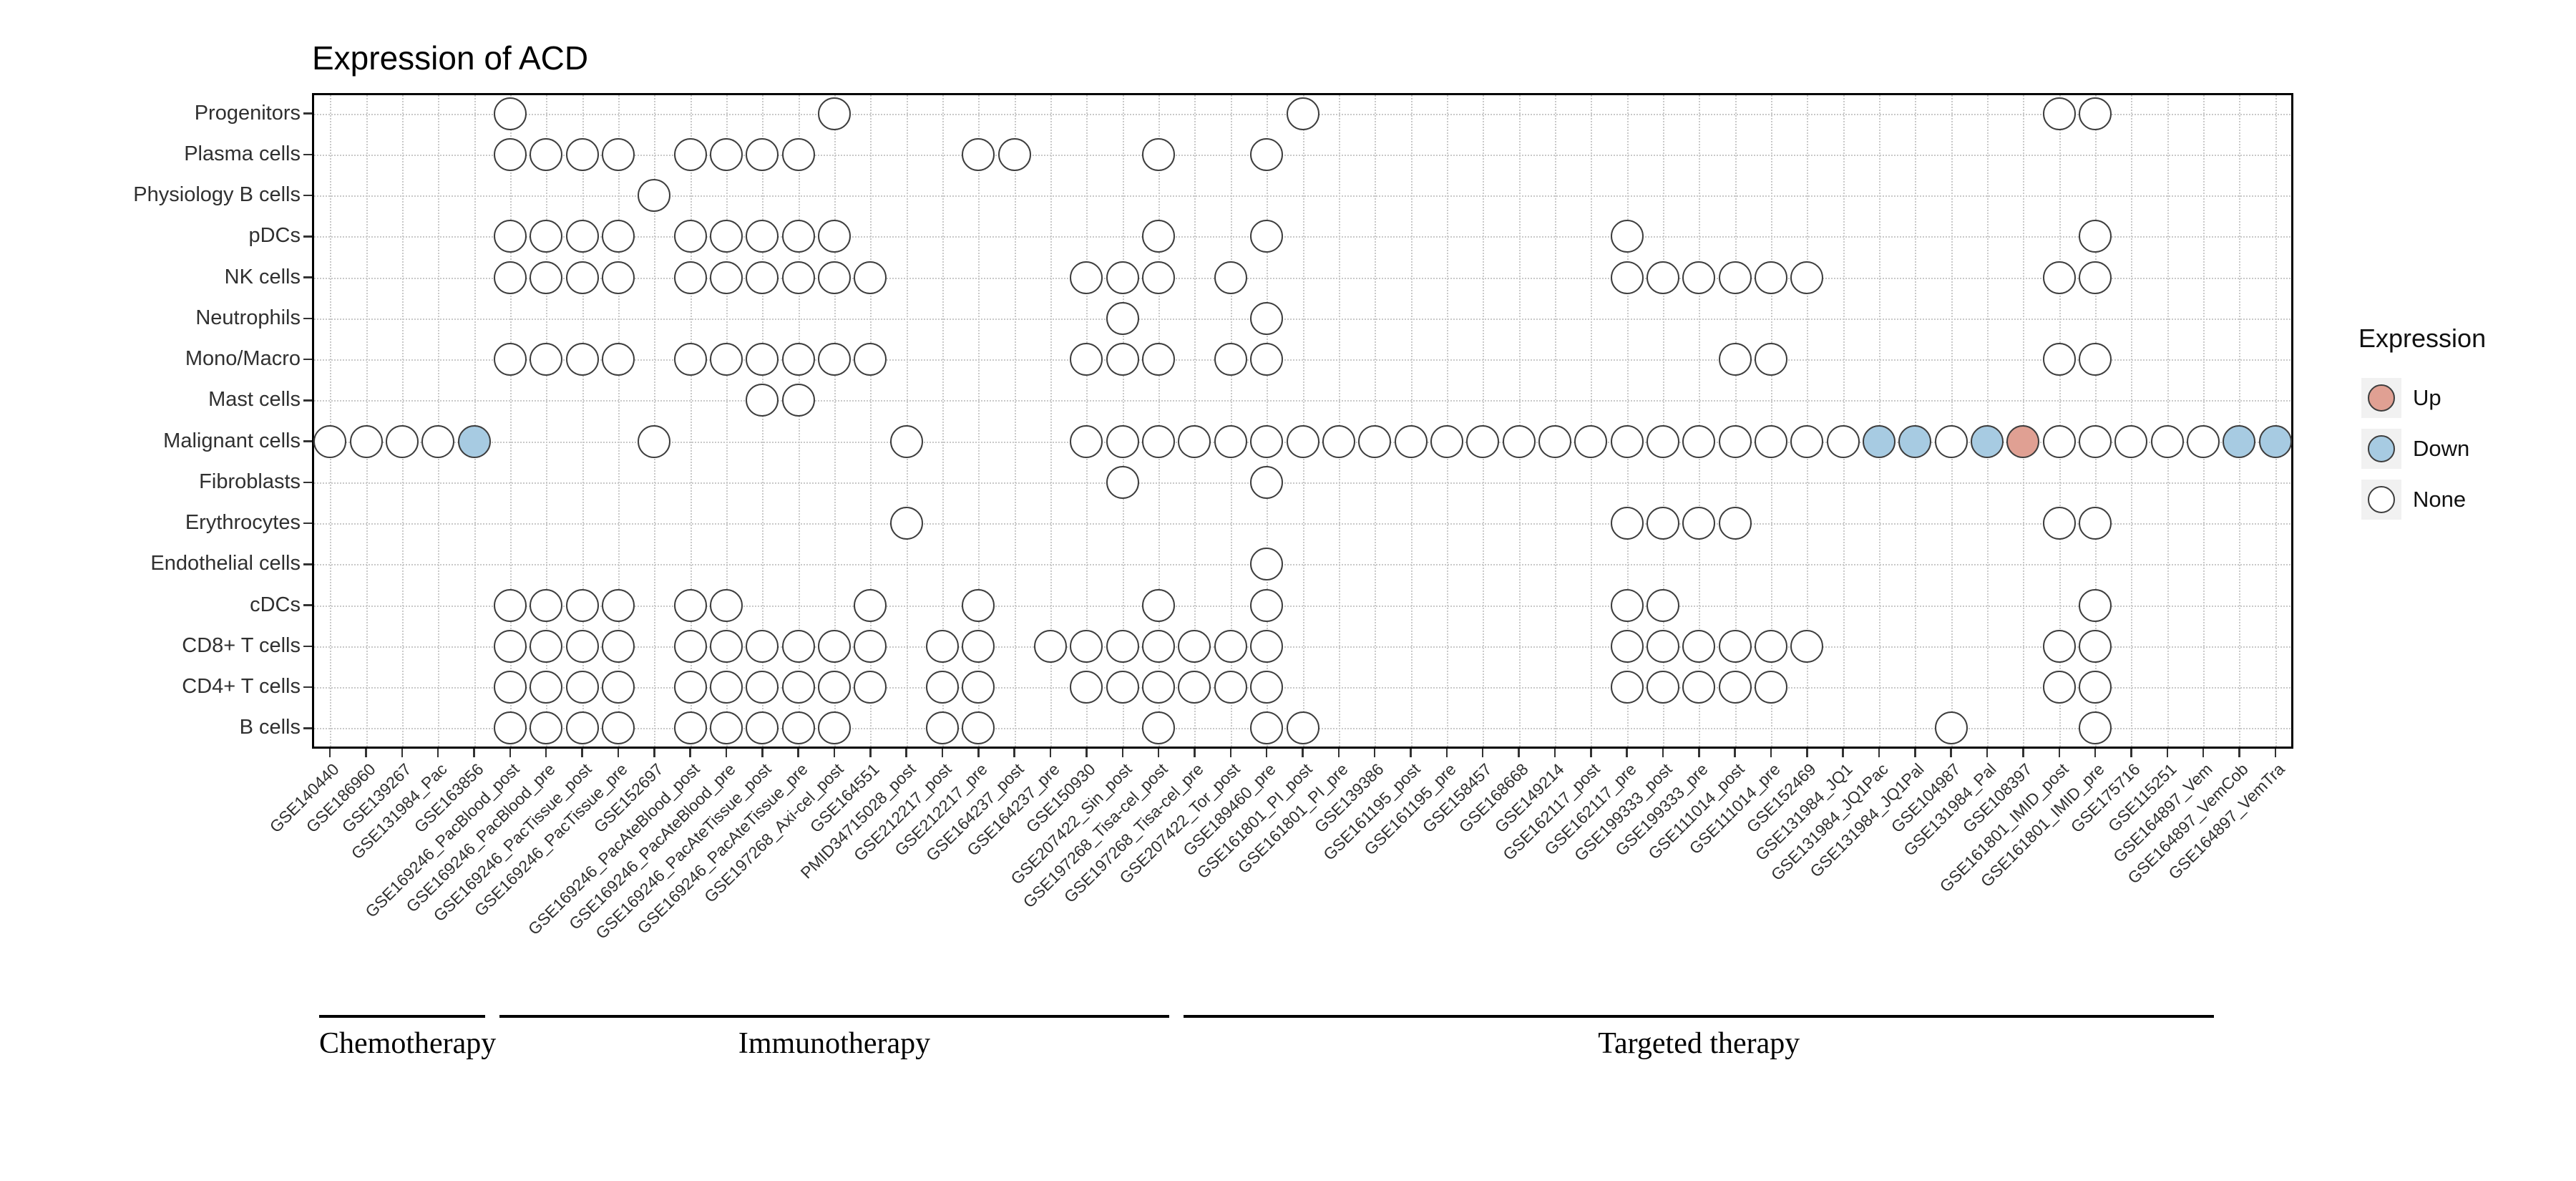 This screenshot has height=1181, width=2576. Describe the element at coordinates (275, 604) in the screenshot. I see `y-axis-label: cDCs` at that location.